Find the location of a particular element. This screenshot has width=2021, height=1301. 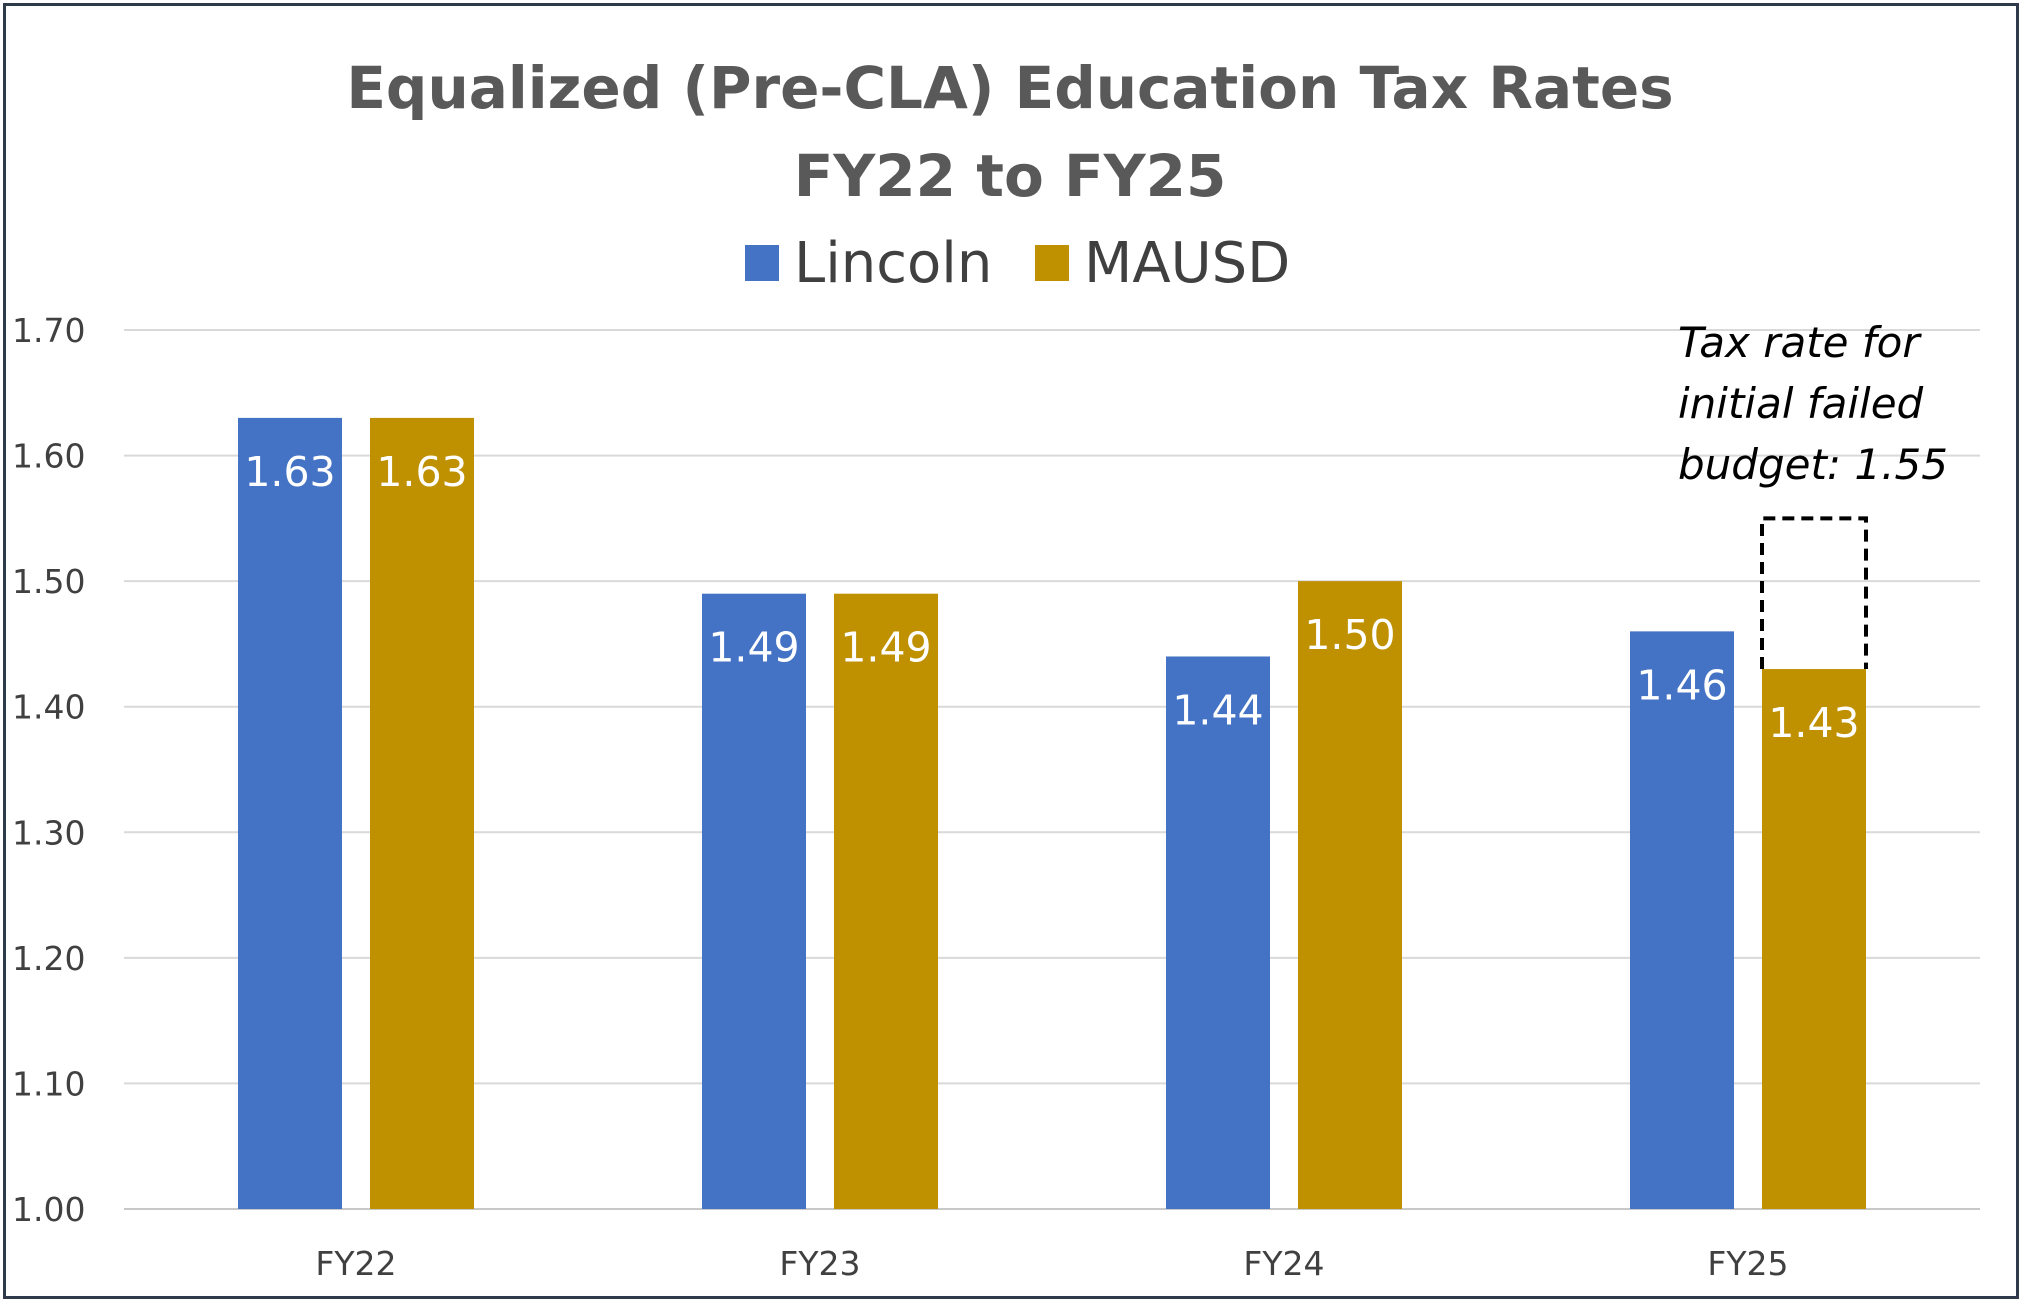

annotation-text-line: Tax rate for is located at coordinates (1800, 342).